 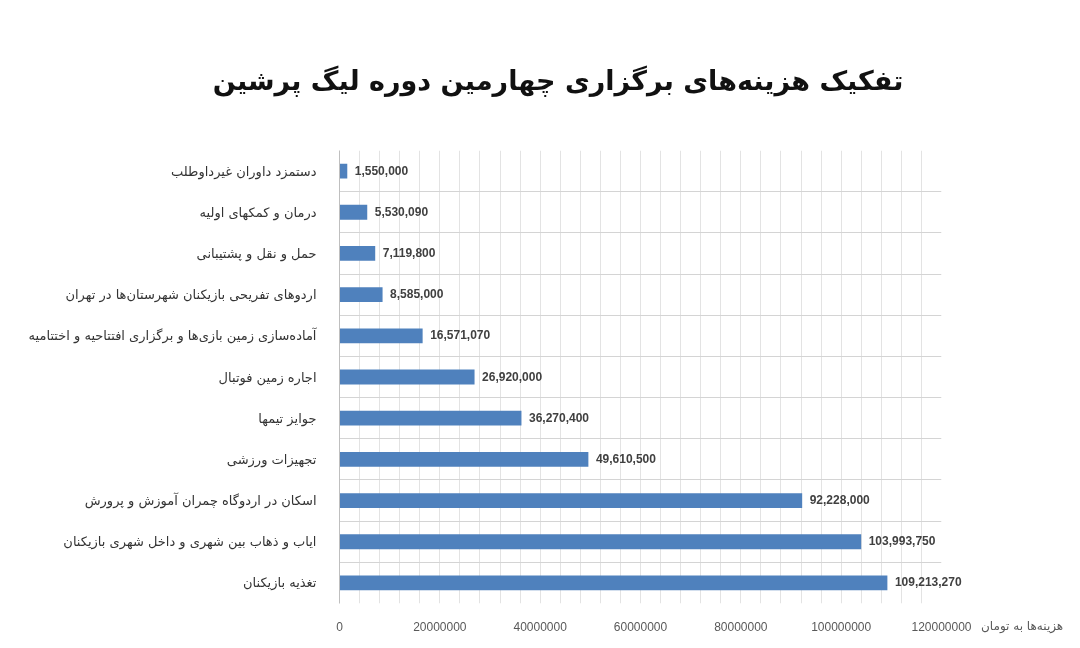 I want to click on y-tick-label: اردوهای تفریحی بازیکنان شهرستان‌ها در تهران, so click(x=191, y=295).